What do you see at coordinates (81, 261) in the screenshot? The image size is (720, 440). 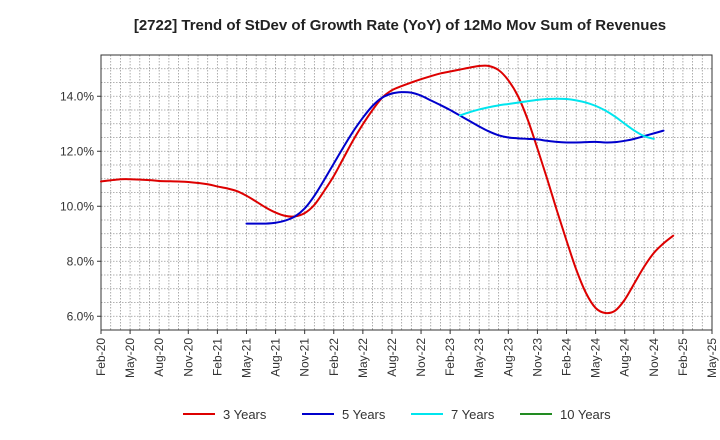 I see `y-tick-label: 8.0%` at bounding box center [81, 261].